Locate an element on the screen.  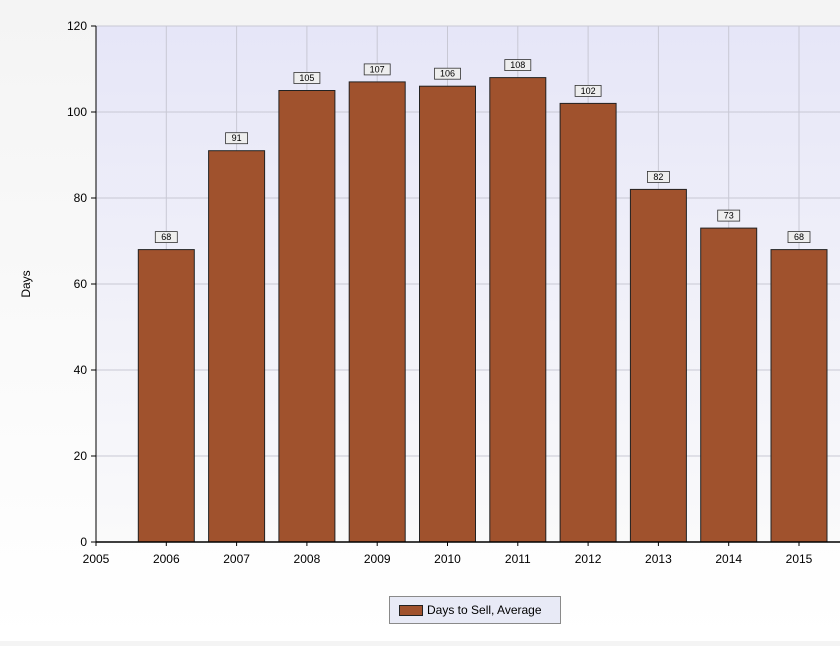
x-tick-label: 2015 is located at coordinates (799, 559).